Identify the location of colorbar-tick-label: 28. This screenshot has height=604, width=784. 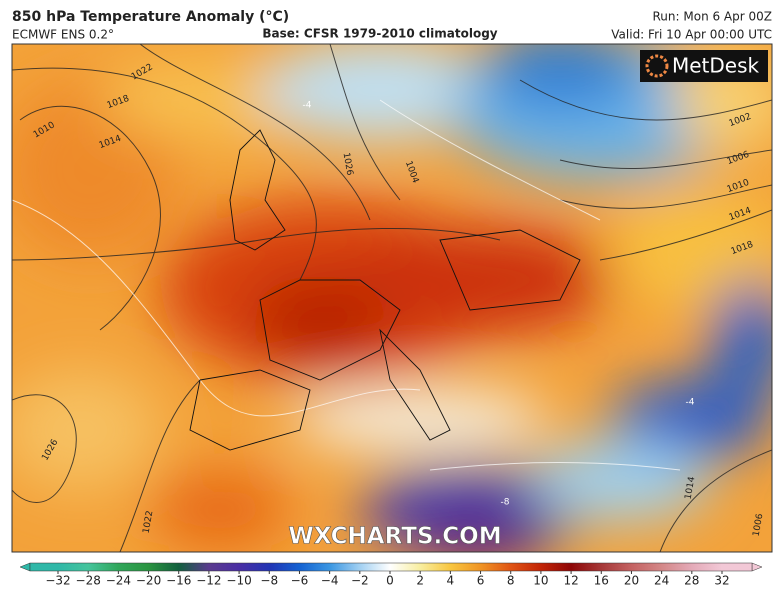
(691, 581).